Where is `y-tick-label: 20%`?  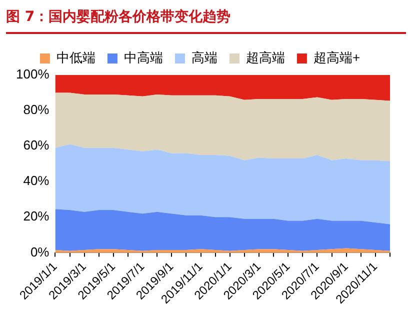 y-tick-label: 20% is located at coordinates (36, 216).